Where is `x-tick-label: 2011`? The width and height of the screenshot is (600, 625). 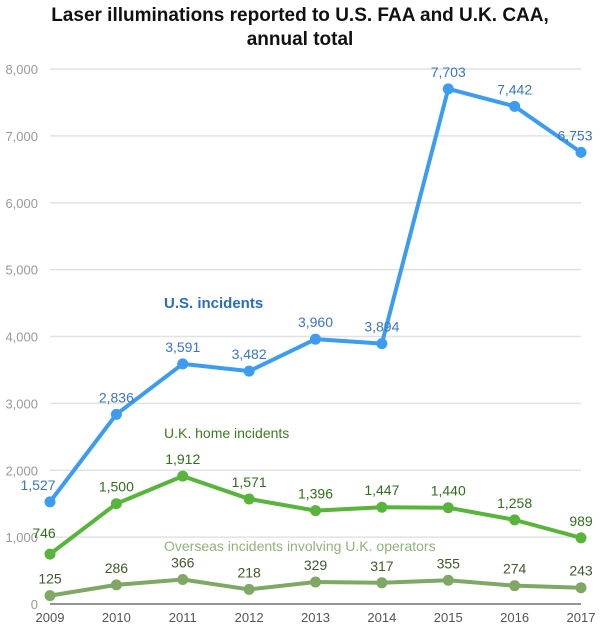 x-tick-label: 2011 is located at coordinates (183, 617).